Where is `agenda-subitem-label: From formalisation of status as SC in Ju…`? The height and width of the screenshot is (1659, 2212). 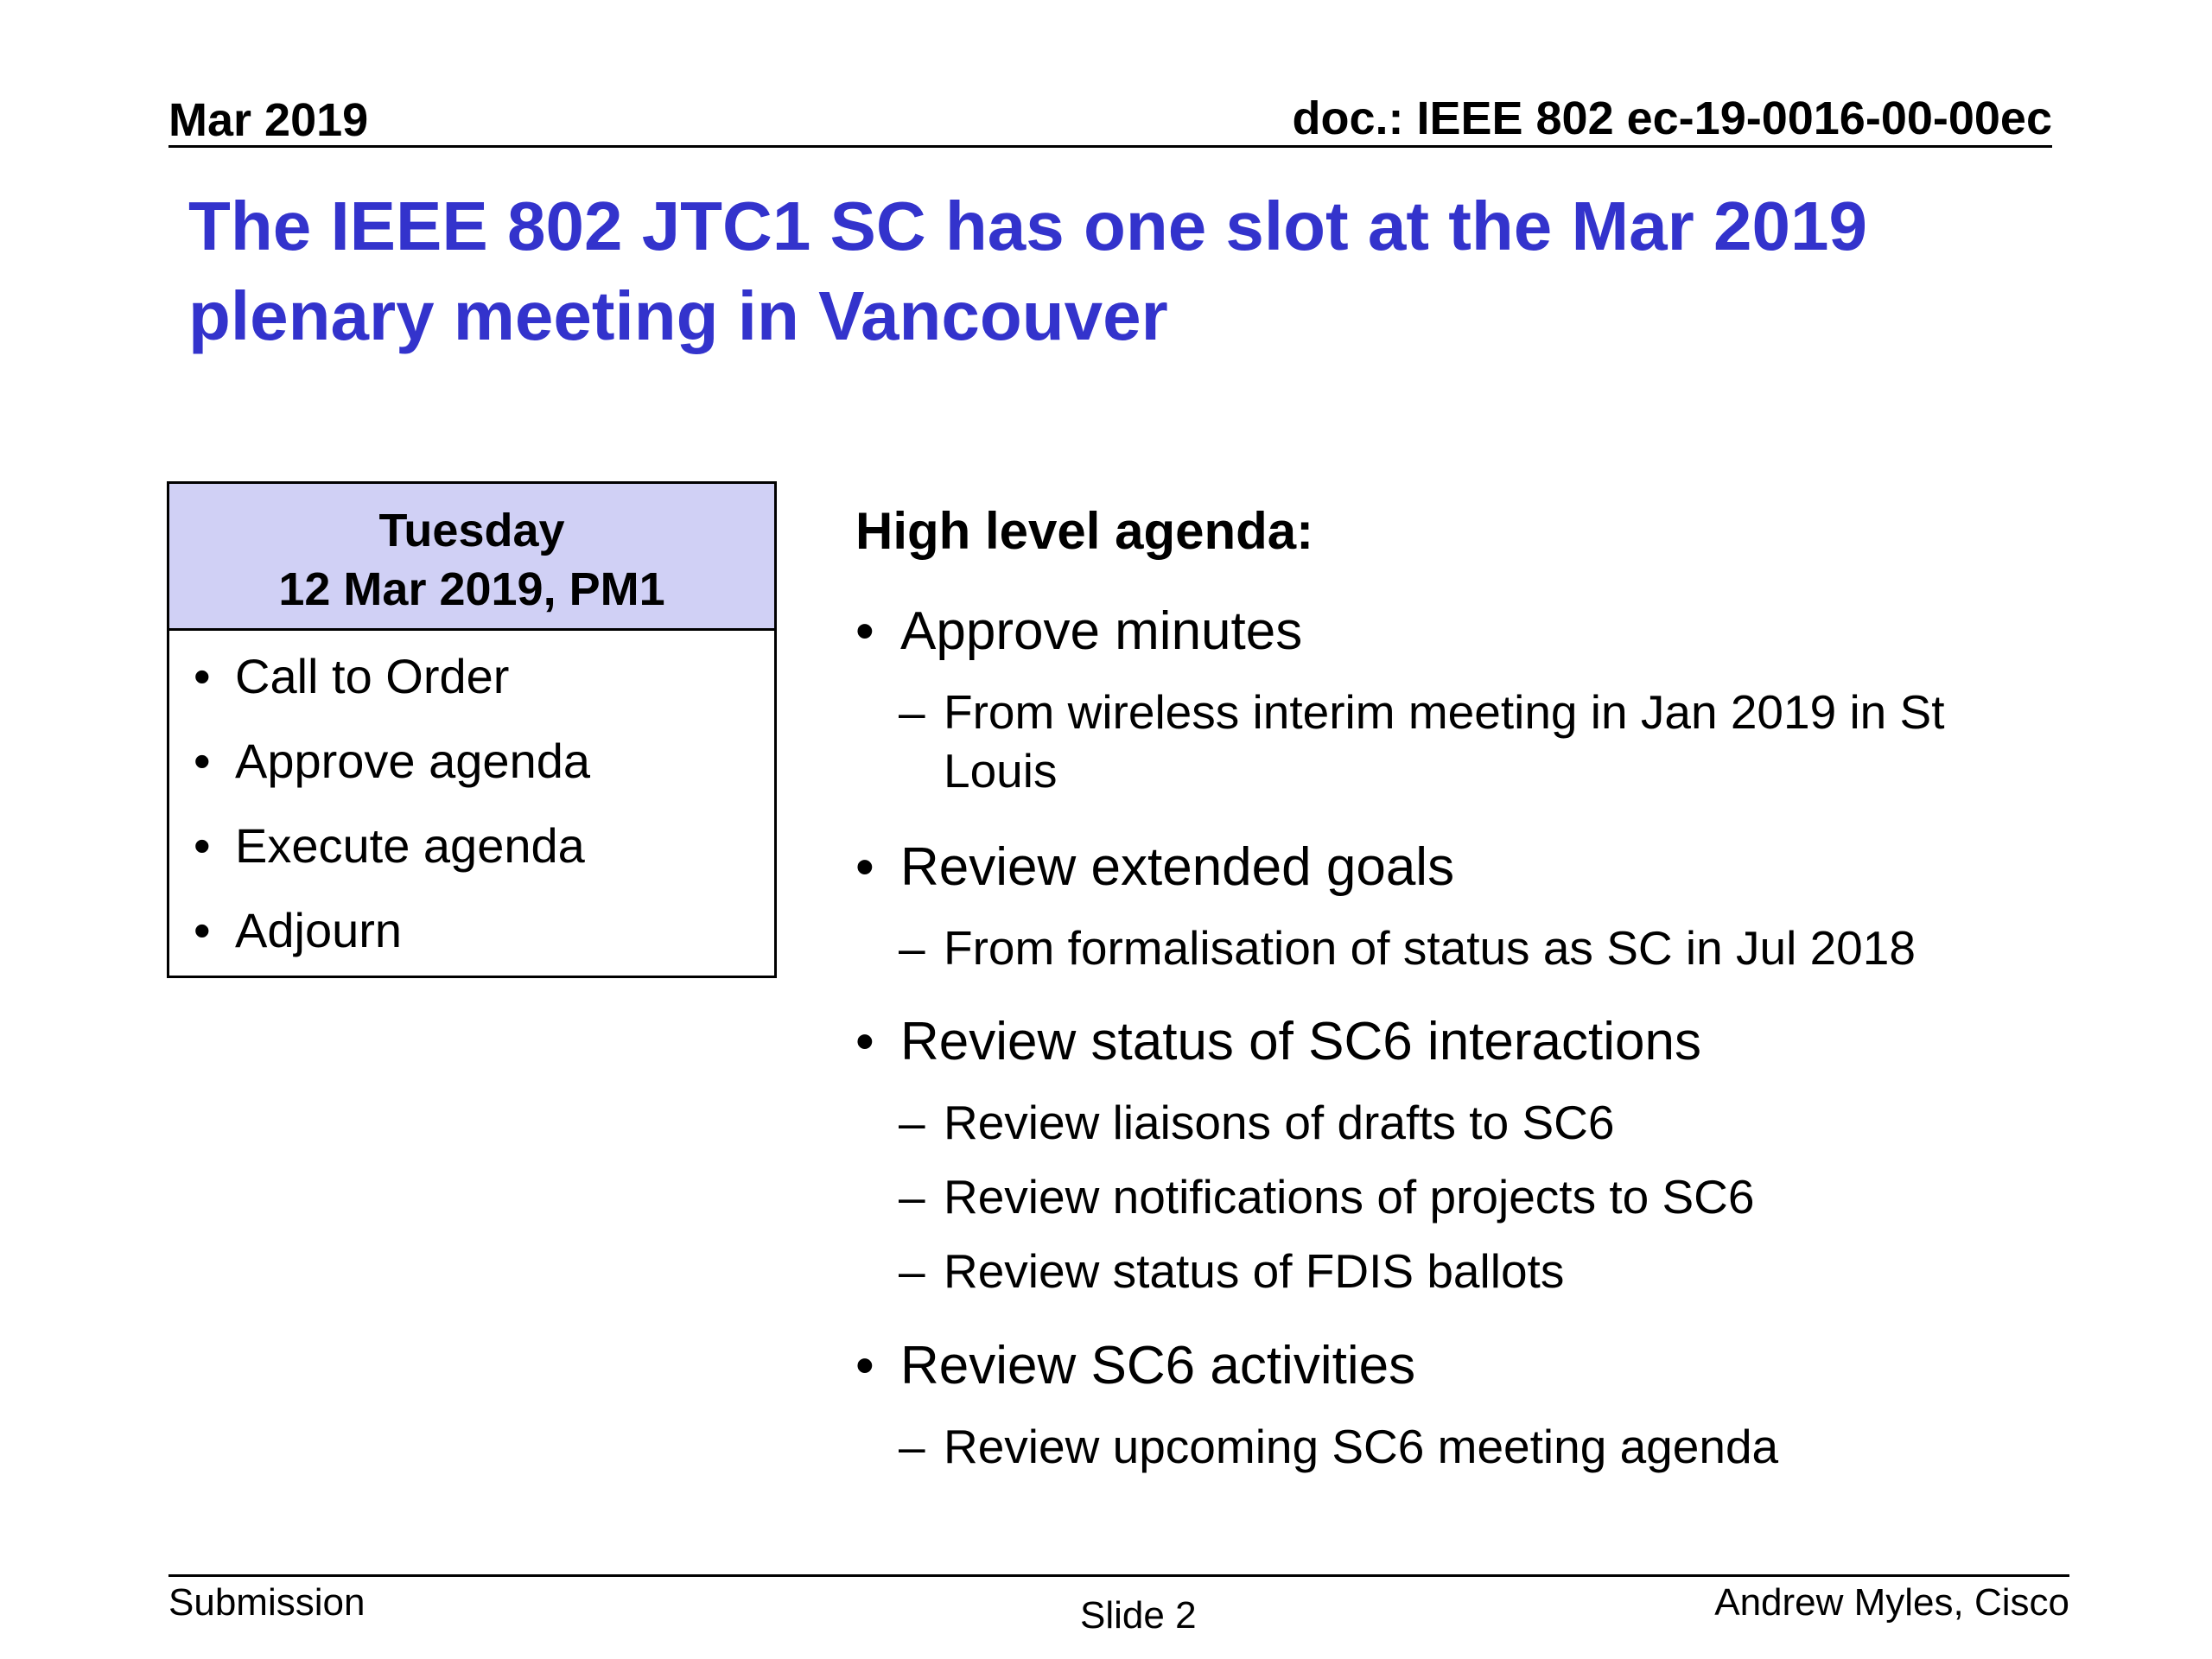 agenda-subitem-label: From formalisation of status as SC in Ju… is located at coordinates (1430, 948).